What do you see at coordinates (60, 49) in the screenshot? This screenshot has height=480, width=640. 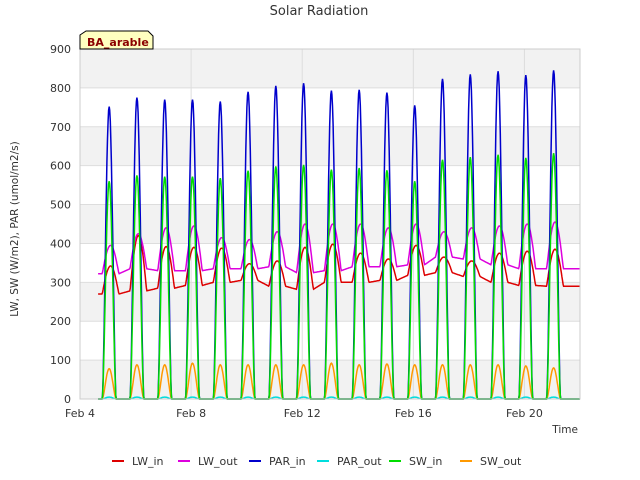 I see `y-tick-label: 900` at bounding box center [60, 49].